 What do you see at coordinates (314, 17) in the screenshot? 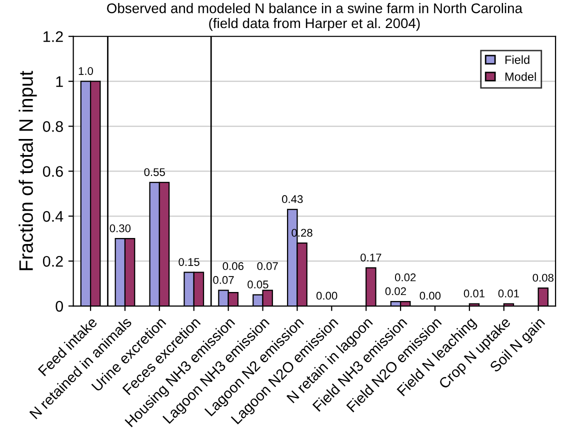
I see `chart-title: Observed and modeled N balance in a swine farm in North Carolina (field data from Harper et al. 2004)` at bounding box center [314, 17].